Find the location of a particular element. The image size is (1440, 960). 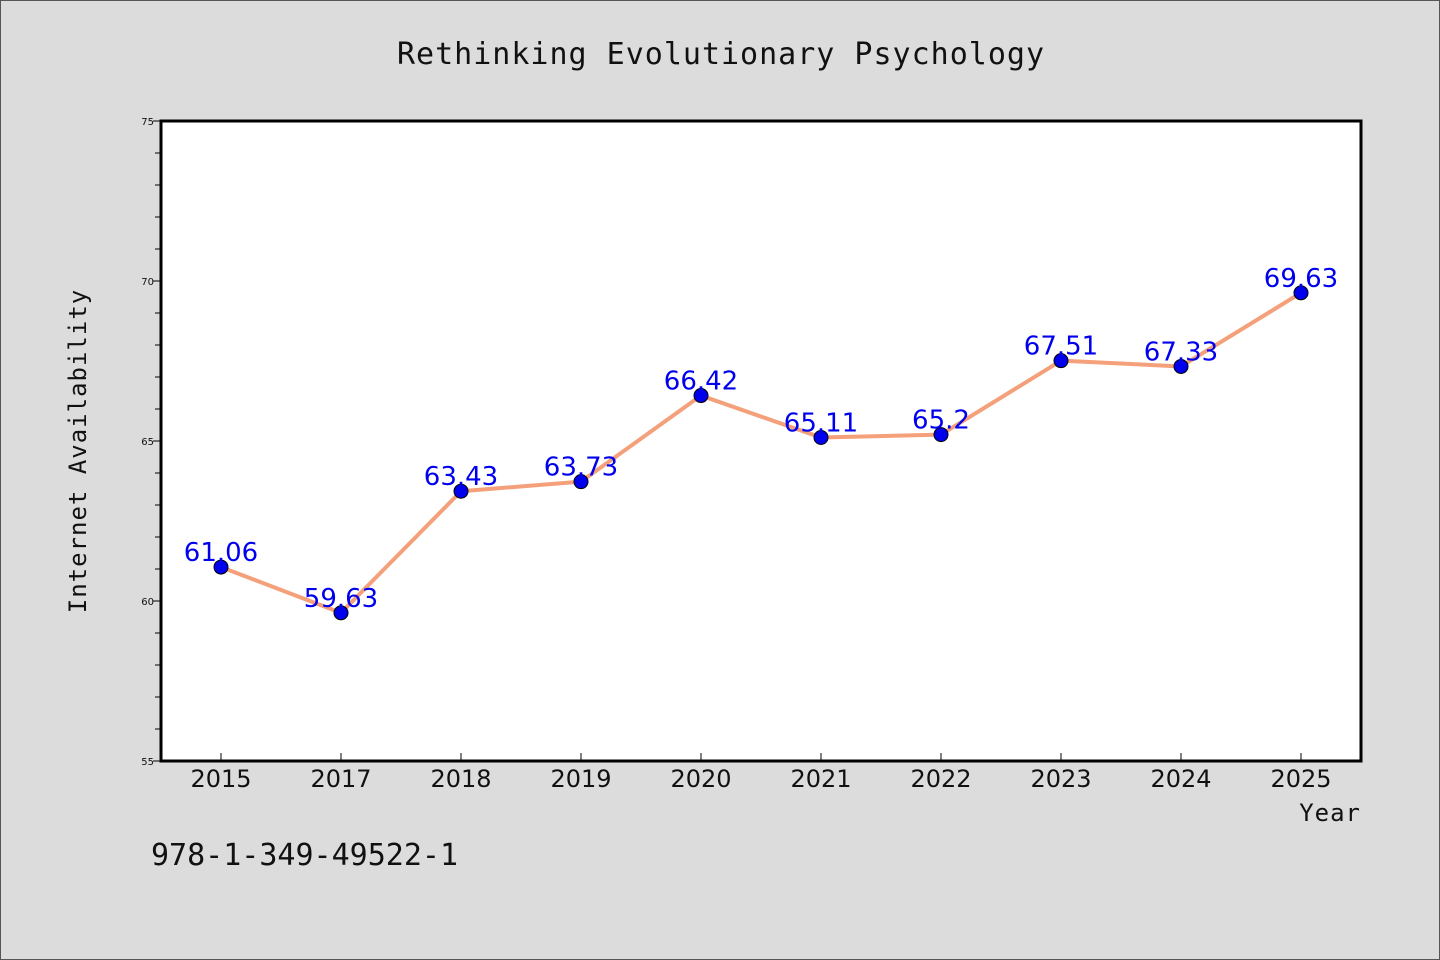

x-tick-label: 2021 is located at coordinates (820, 779).